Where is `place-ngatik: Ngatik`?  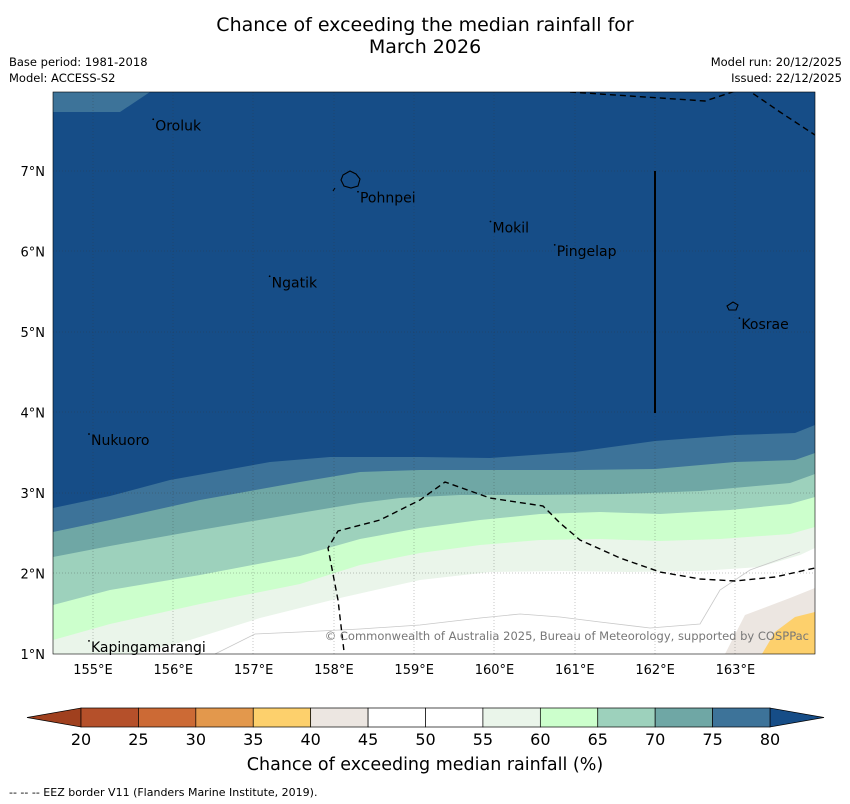
place-ngatik: Ngatik is located at coordinates (293, 283).